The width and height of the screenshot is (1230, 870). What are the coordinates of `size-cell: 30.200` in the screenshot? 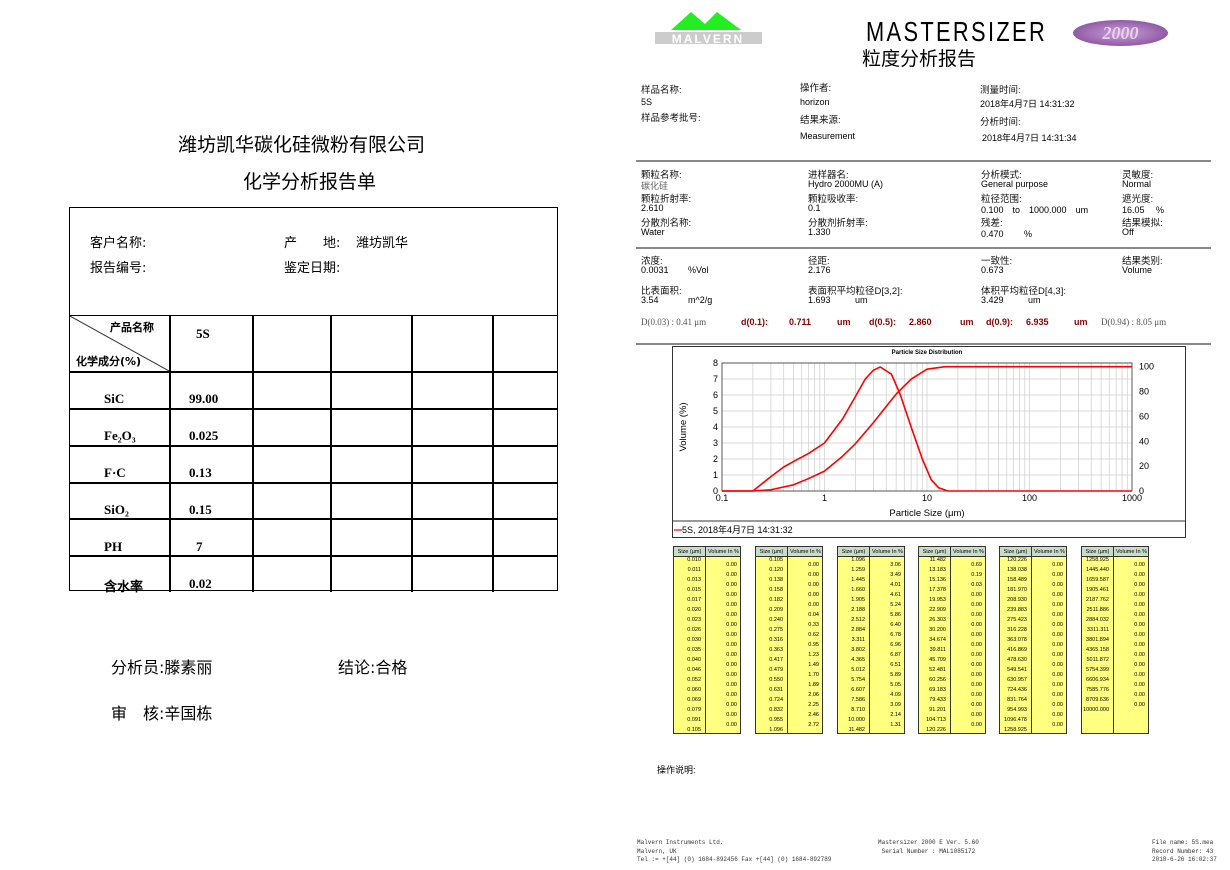 It's located at (937, 630).